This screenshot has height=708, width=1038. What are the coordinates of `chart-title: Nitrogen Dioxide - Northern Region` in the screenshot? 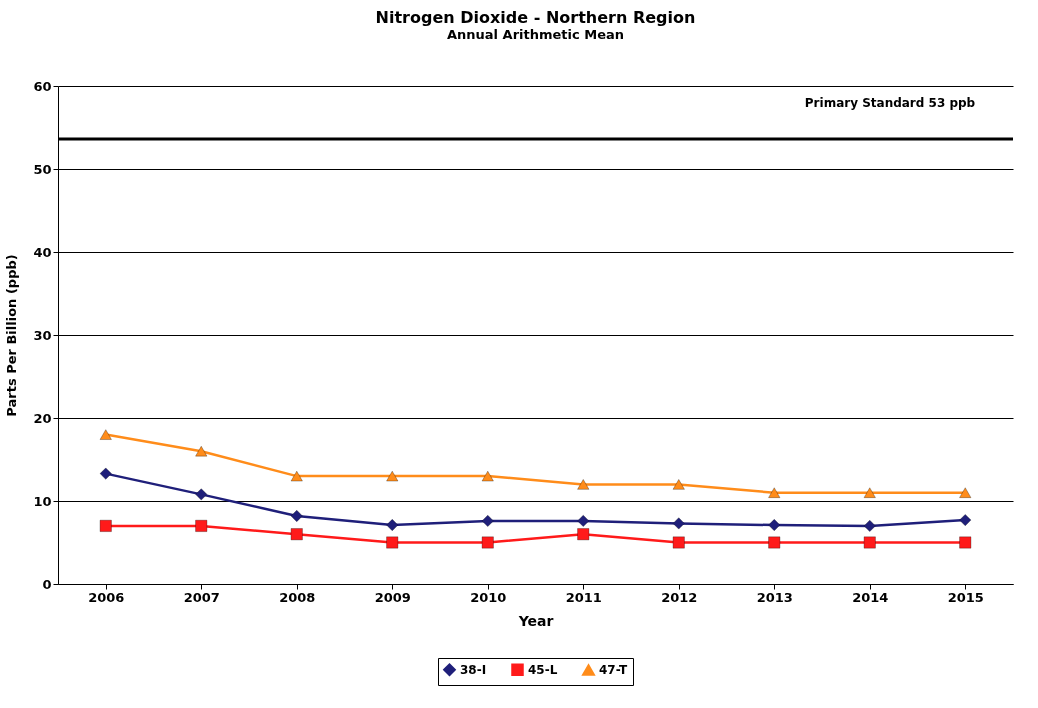 It's located at (535, 17).